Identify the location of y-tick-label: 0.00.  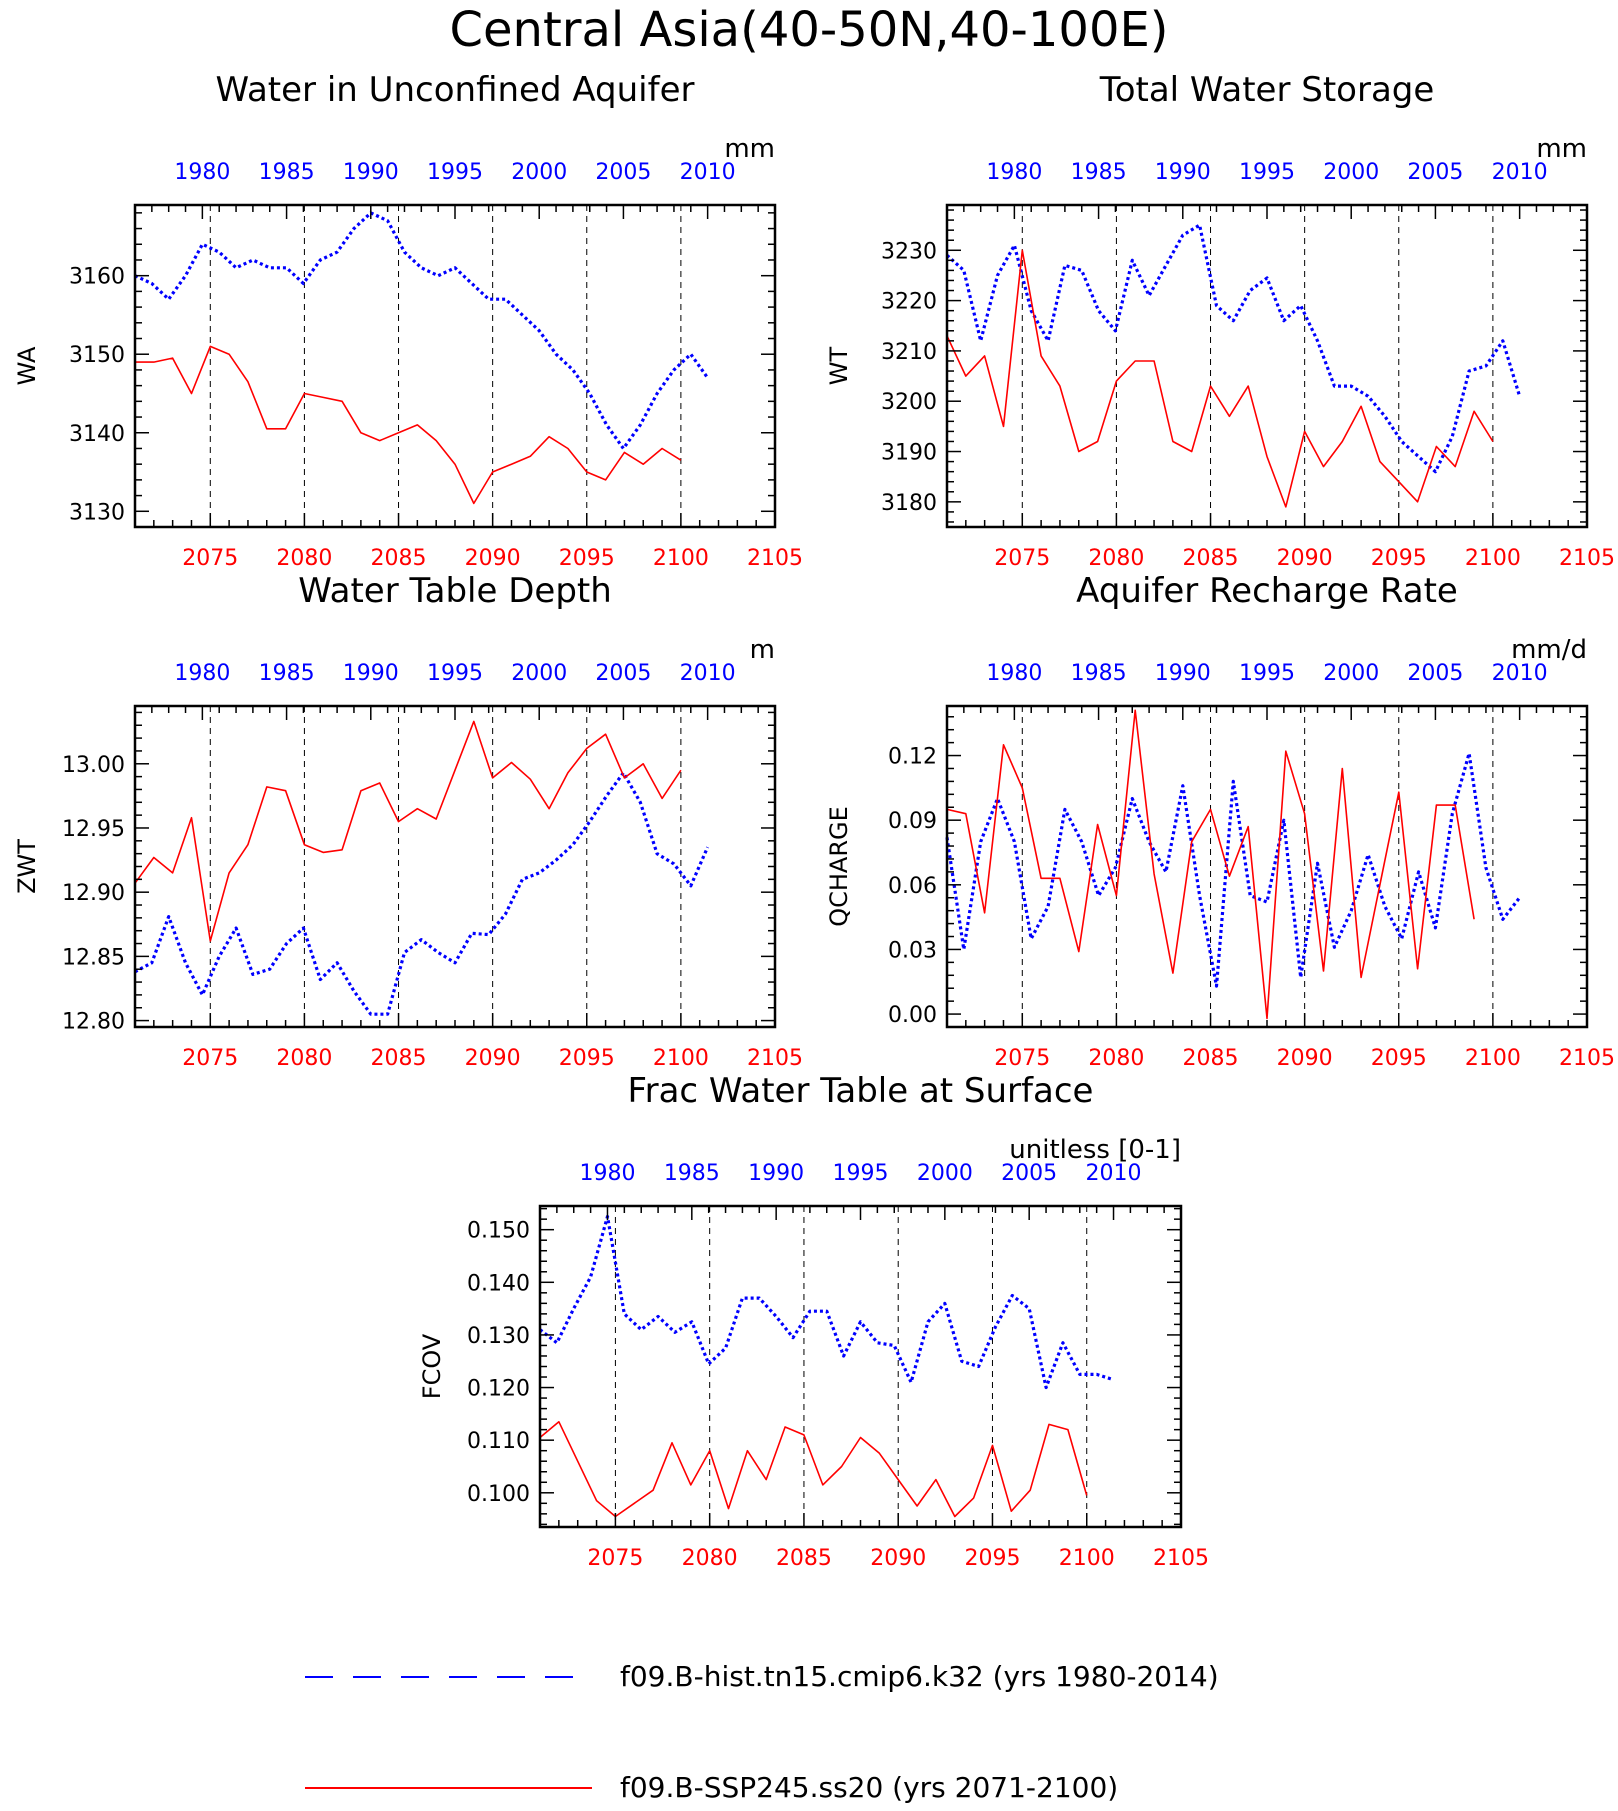
(912, 1015).